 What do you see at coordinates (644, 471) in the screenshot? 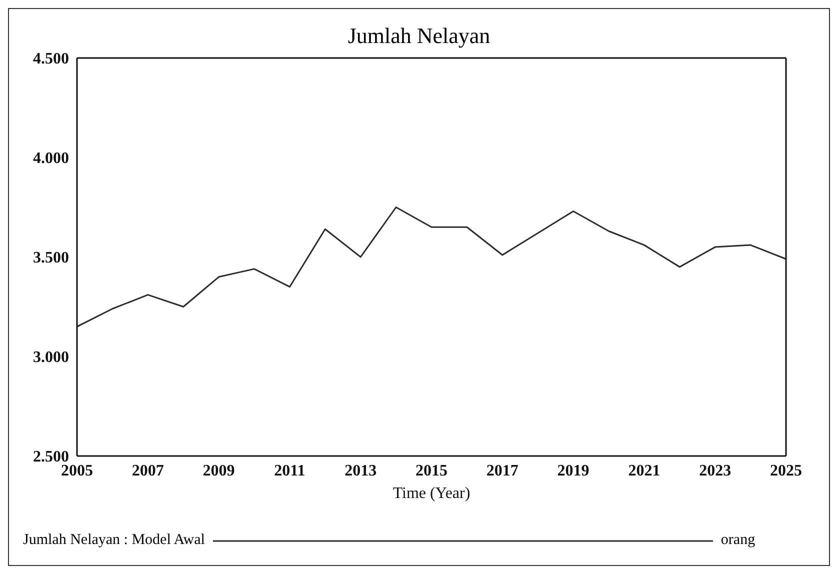
I see `x-tick-label: 2021` at bounding box center [644, 471].